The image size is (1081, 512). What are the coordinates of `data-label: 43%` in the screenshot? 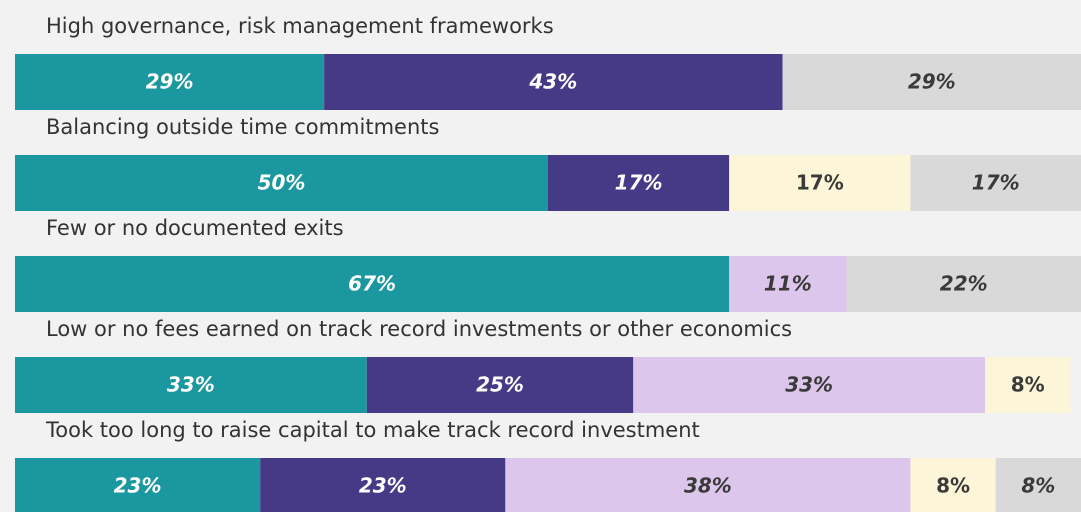 It's located at (552, 82).